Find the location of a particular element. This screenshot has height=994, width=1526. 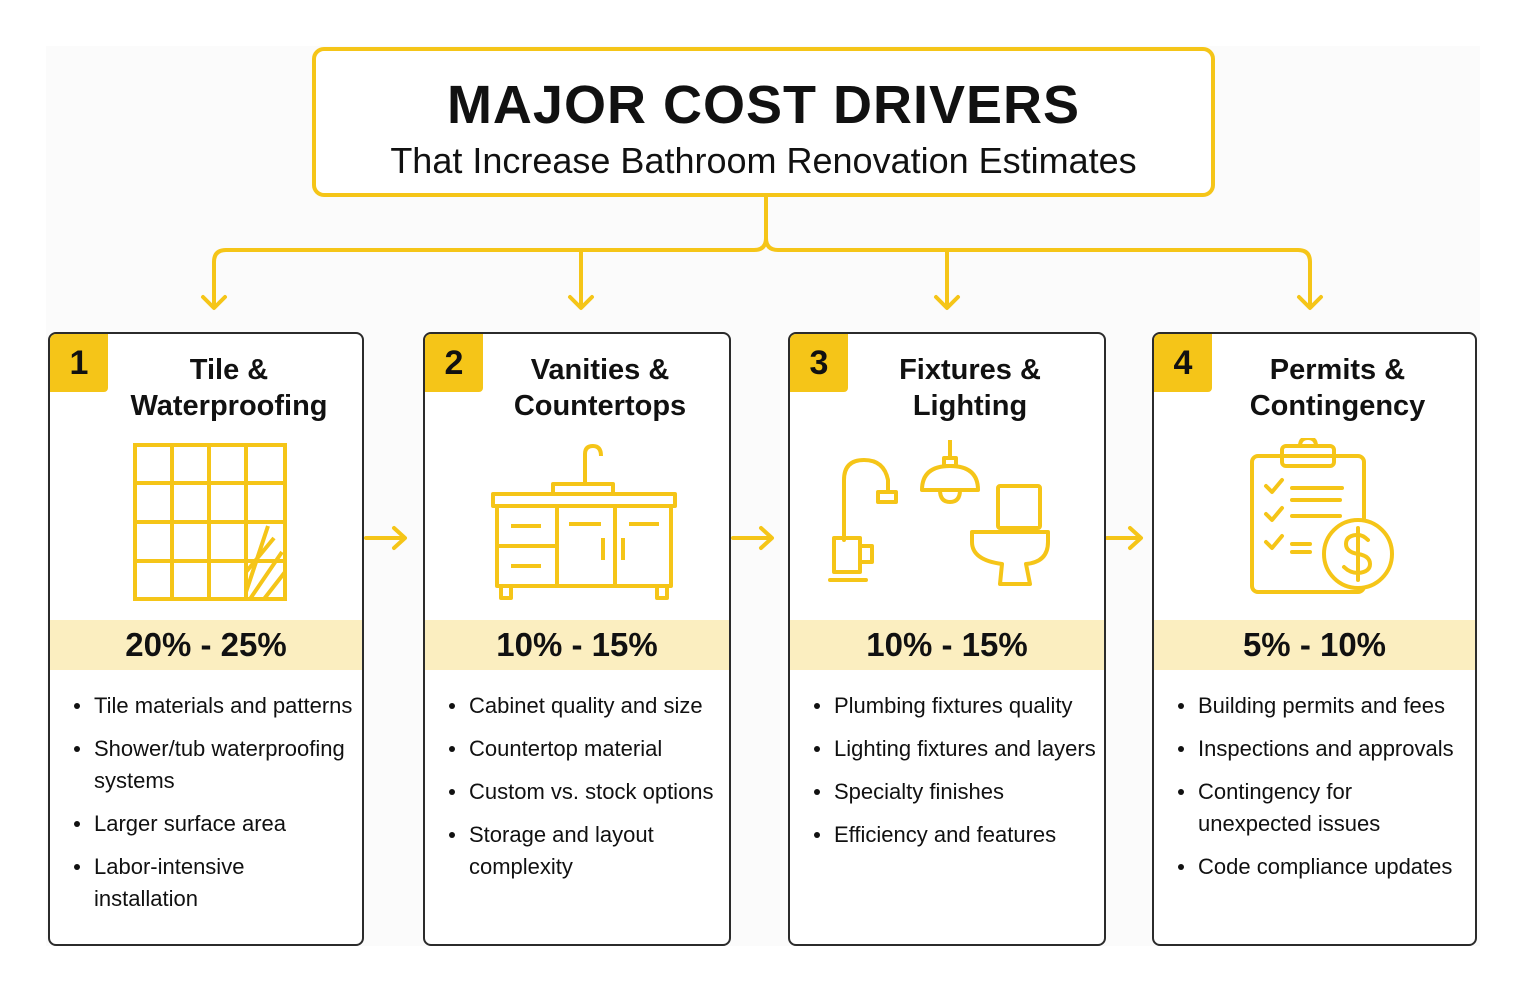

card-number-badge: 1 is located at coordinates (79, 363).